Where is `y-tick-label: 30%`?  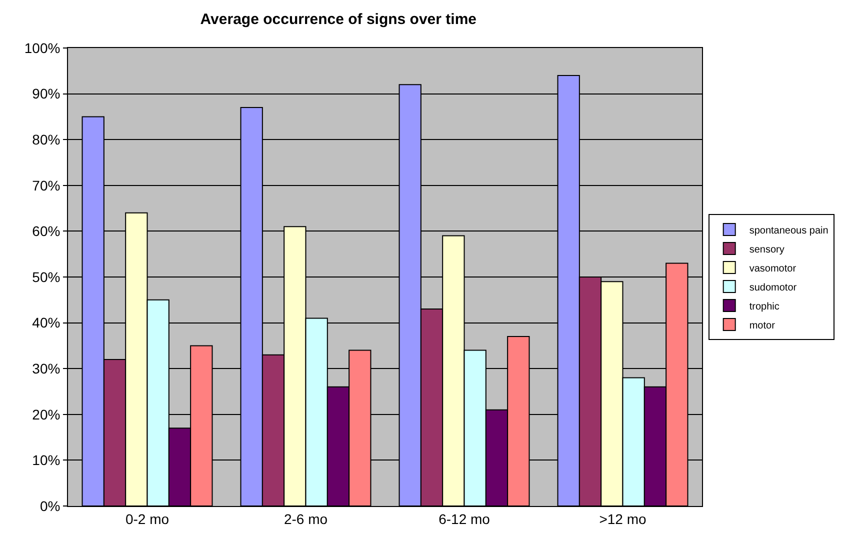
y-tick-label: 30% is located at coordinates (46, 368).